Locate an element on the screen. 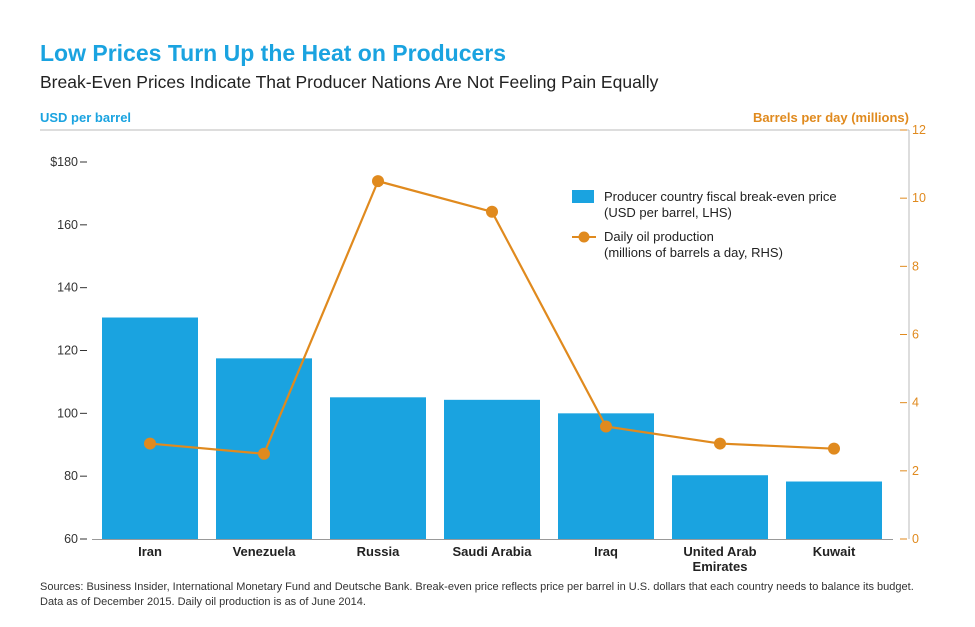 The height and width of the screenshot is (627, 975). right-tick-label: 10 is located at coordinates (919, 198).